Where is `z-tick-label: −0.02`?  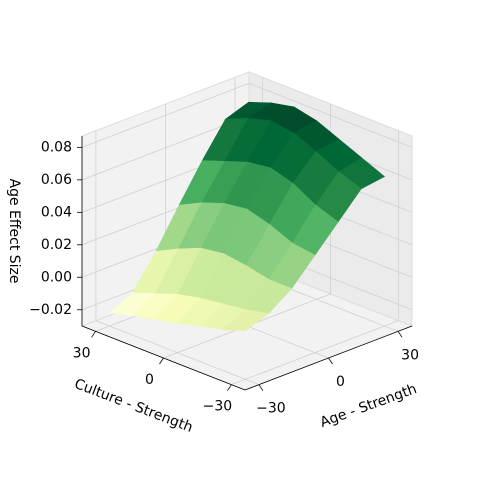 z-tick-label: −0.02 is located at coordinates (50, 310).